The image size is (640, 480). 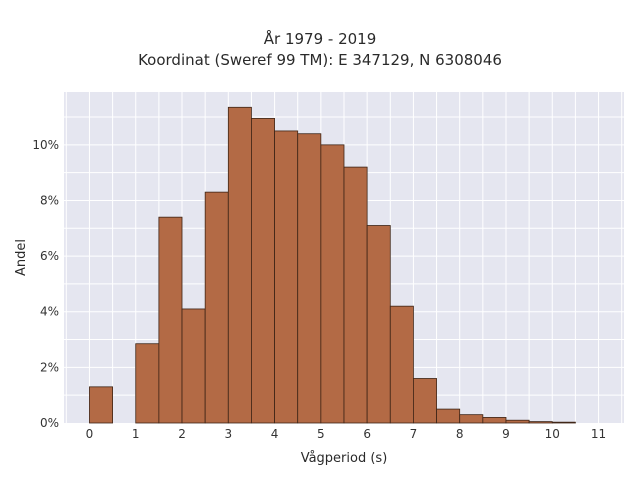 What do you see at coordinates (45, 284) in the screenshot?
I see `y-tick-labels: 0% 2% 4% 6% 8% 10%` at bounding box center [45, 284].